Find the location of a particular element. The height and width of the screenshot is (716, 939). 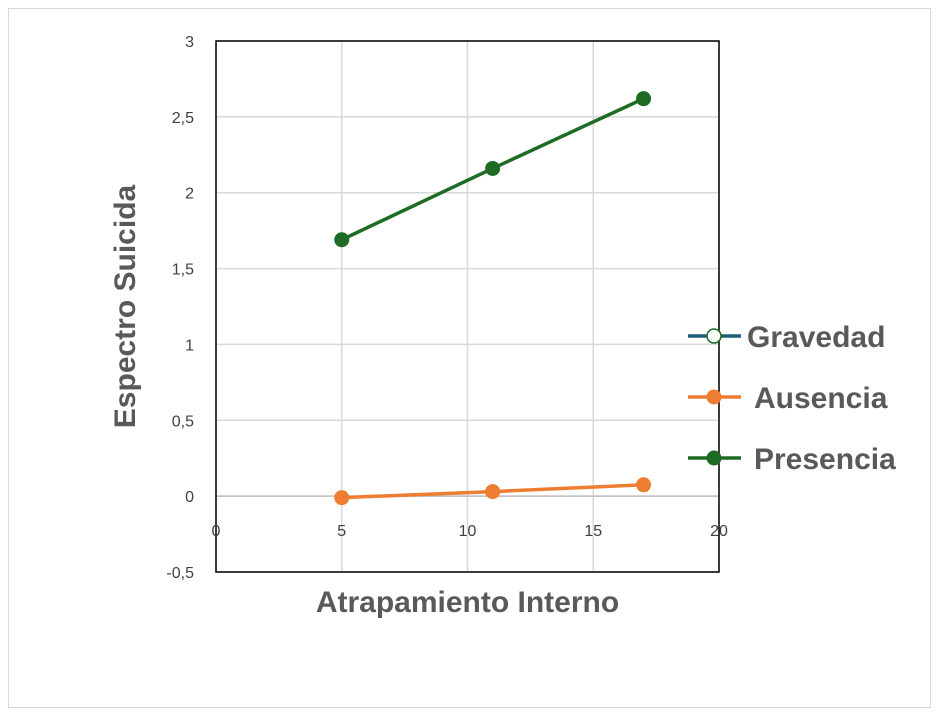

x-tick-label: 0 is located at coordinates (216, 531).